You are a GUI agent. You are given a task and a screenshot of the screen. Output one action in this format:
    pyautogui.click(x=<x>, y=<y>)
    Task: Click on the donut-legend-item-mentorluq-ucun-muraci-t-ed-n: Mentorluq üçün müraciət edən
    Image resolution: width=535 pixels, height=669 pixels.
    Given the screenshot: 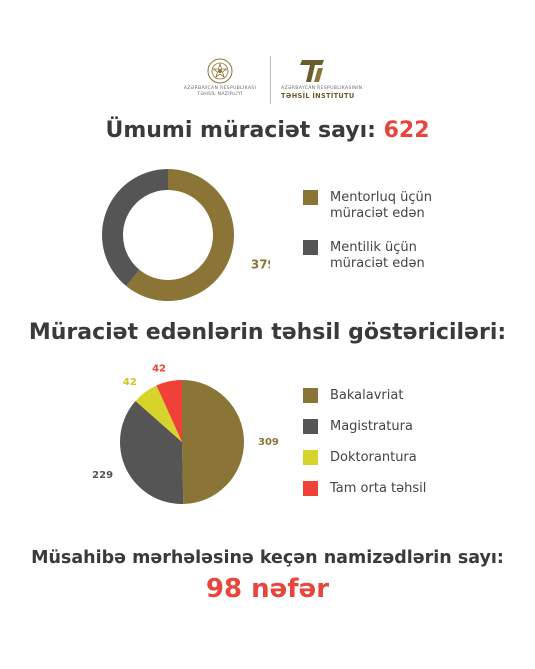 What is the action you would take?
    pyautogui.click(x=373, y=206)
    